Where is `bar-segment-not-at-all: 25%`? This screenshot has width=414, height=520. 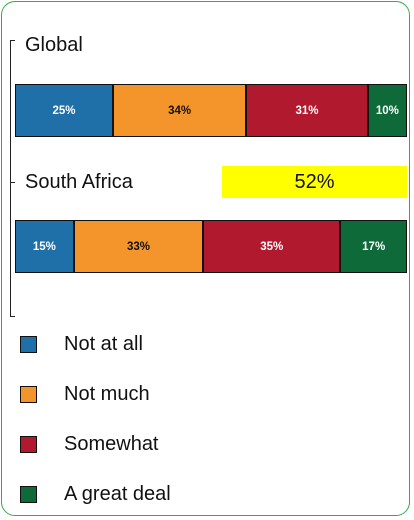
bar-segment-not-at-all: 25% is located at coordinates (64, 110).